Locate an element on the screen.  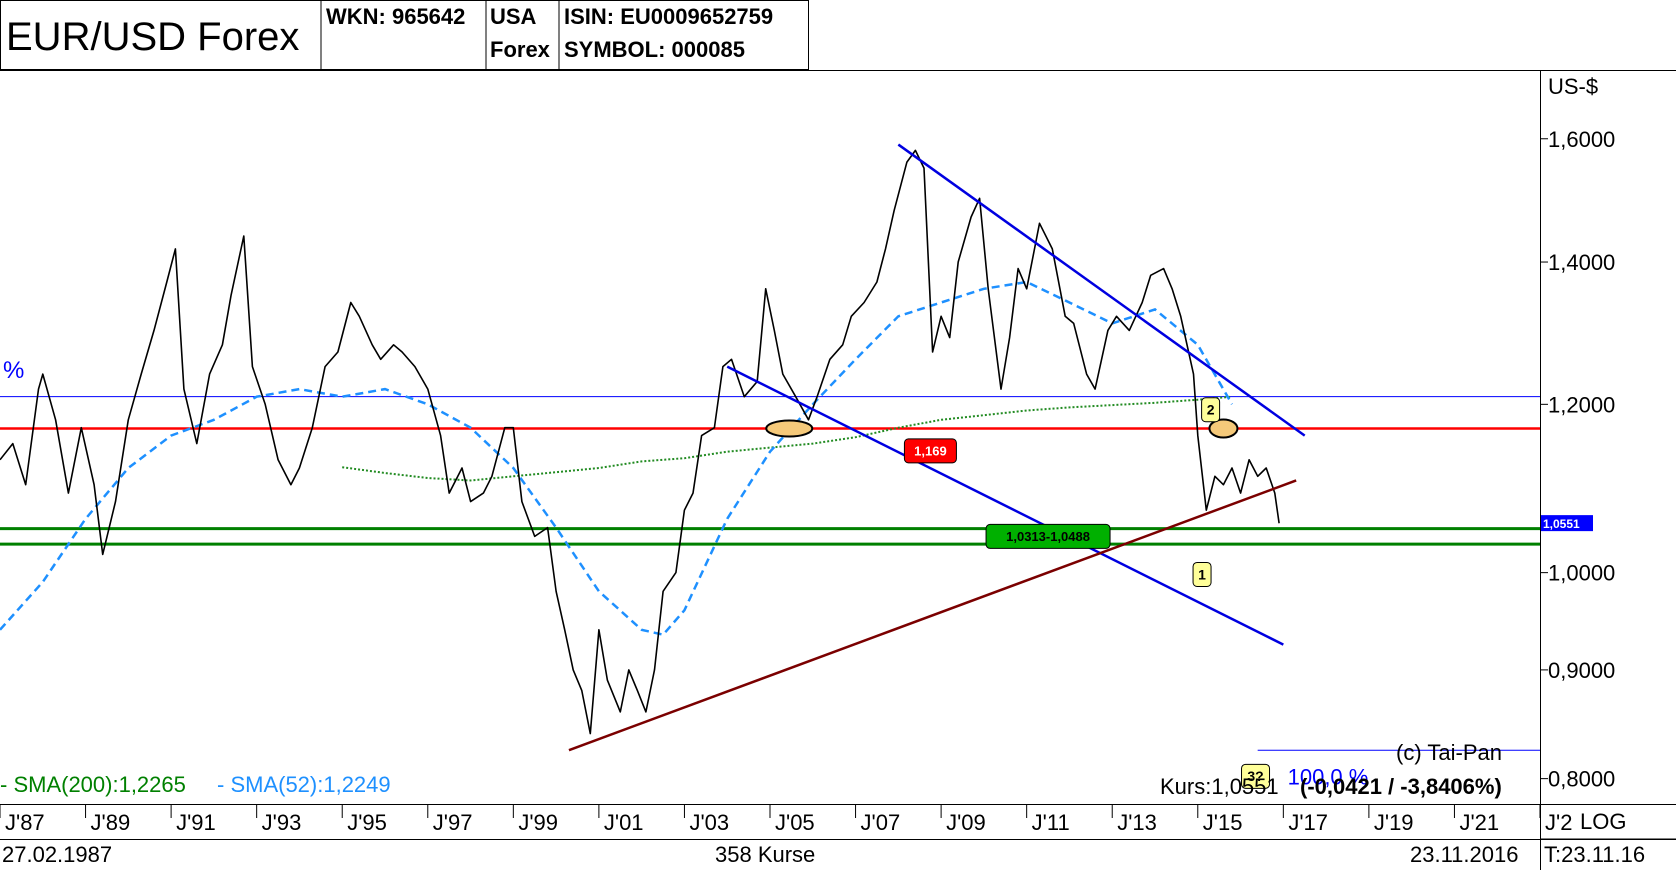
wave-marker-2-box is located at coordinates (1211, 410).